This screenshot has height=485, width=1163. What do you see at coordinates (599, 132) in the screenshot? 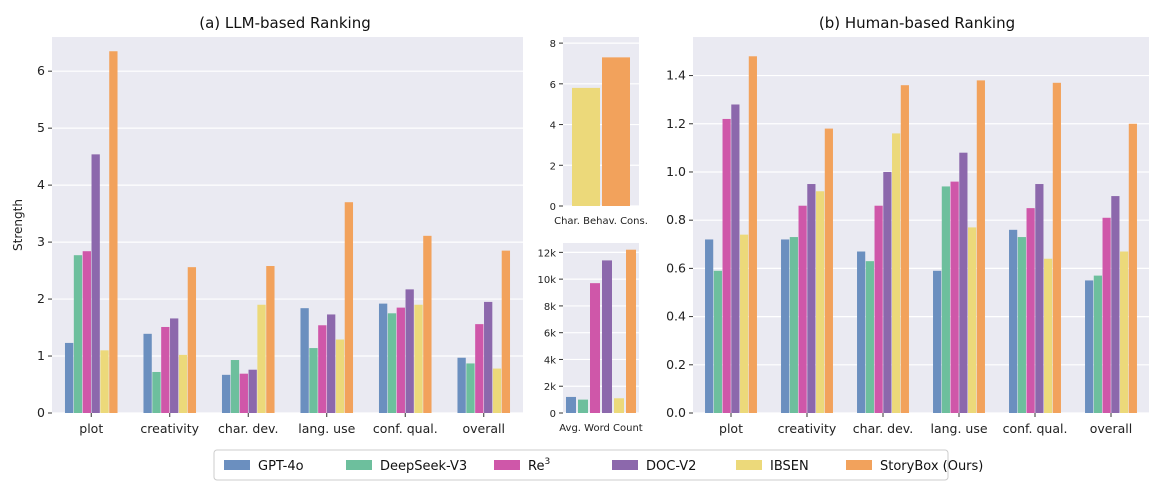
I see `chart-behav: 0 2 4 6 8 Char. Behav. Cons.` at bounding box center [599, 132].